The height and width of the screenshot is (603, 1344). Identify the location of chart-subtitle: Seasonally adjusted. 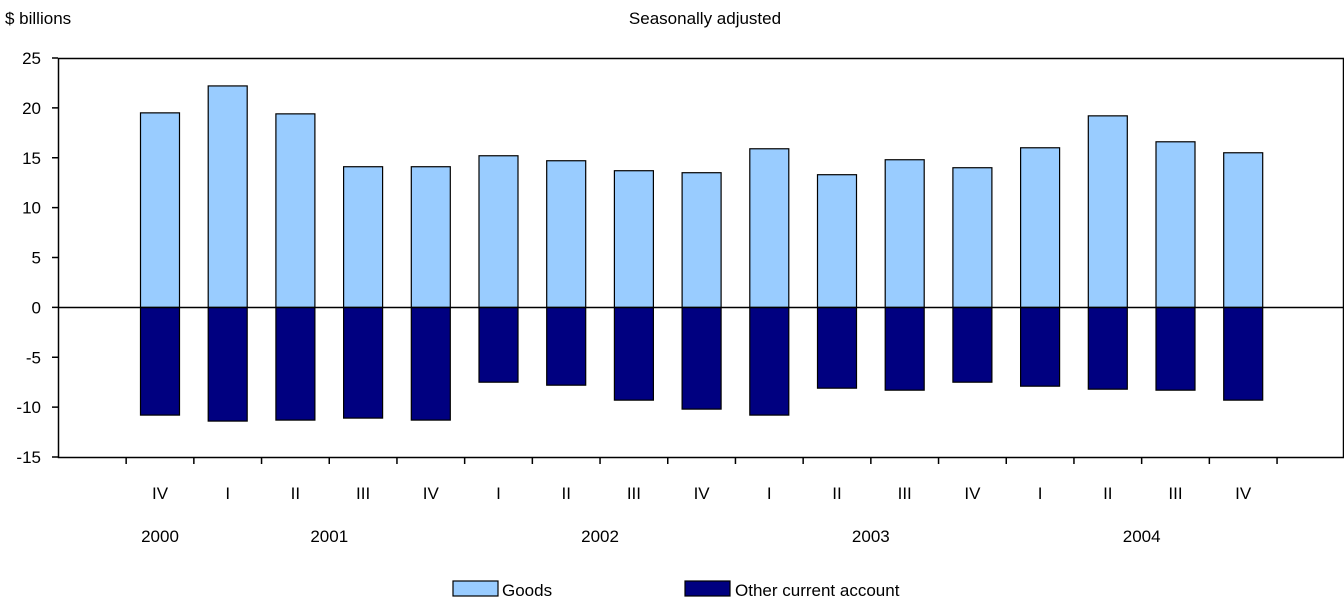
(705, 18).